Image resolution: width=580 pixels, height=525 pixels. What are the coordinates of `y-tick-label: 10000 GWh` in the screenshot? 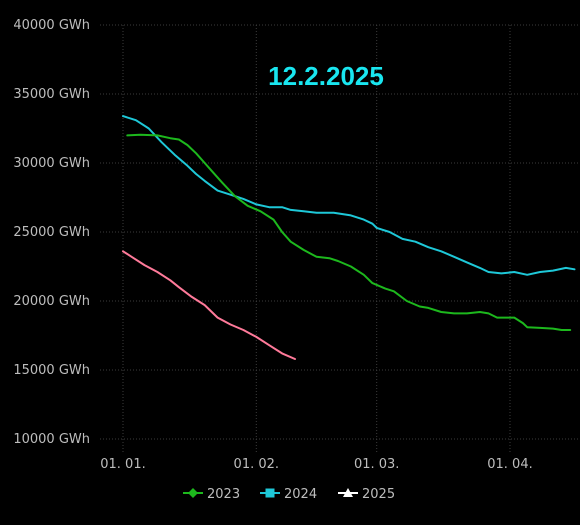 It's located at (51, 439).